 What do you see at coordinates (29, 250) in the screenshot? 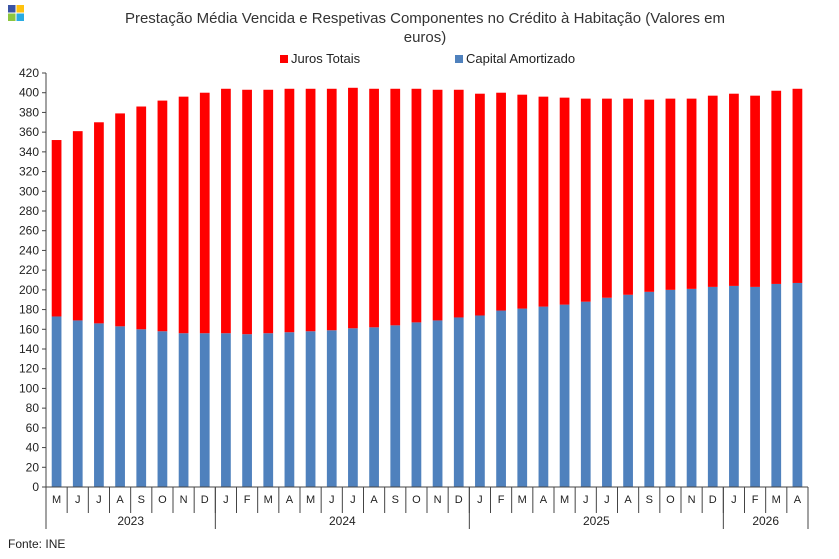
I see `y-tick-label: 240` at bounding box center [29, 250].